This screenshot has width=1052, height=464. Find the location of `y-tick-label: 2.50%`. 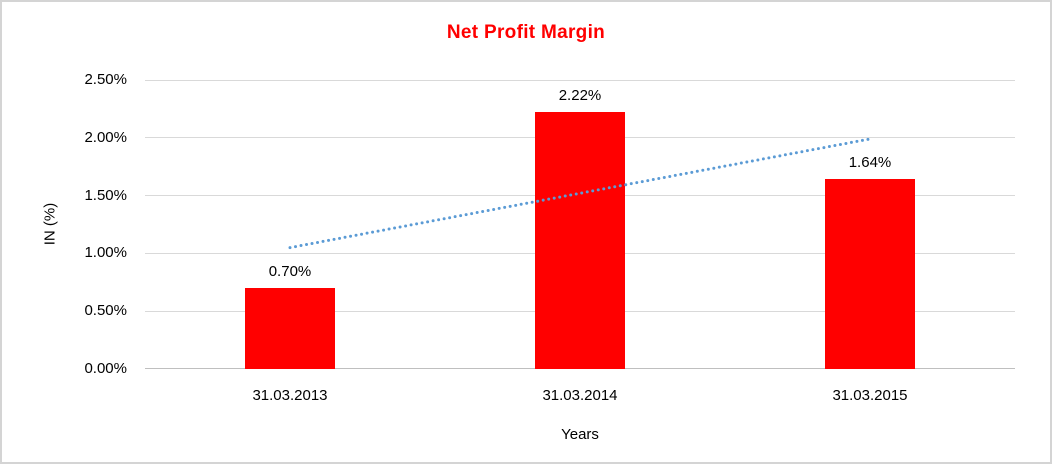

y-tick-label: 2.50% is located at coordinates (105, 79).